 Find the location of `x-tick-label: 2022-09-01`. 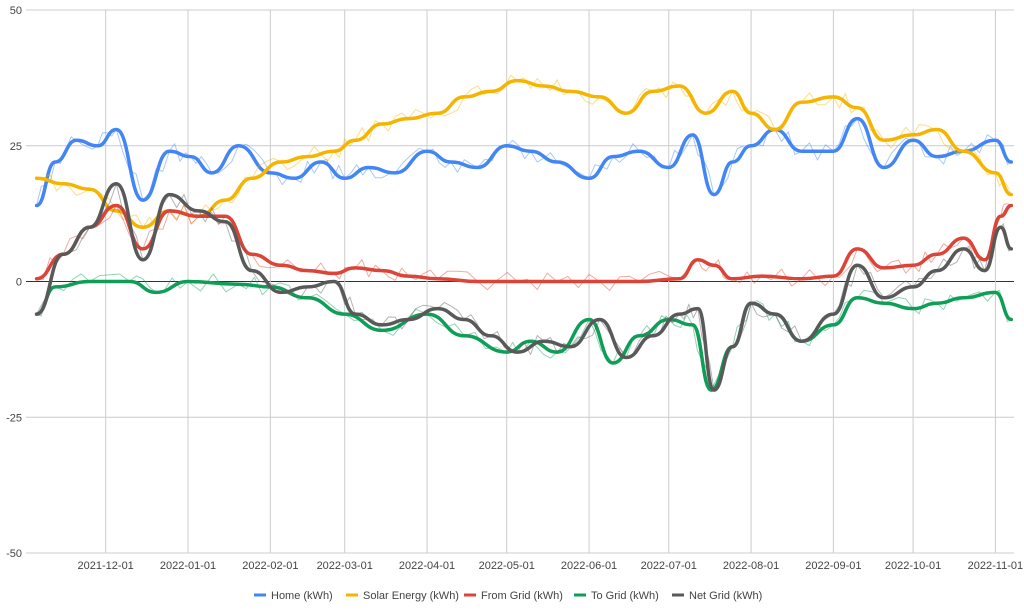

x-tick-label: 2022-09-01 is located at coordinates (833, 566).